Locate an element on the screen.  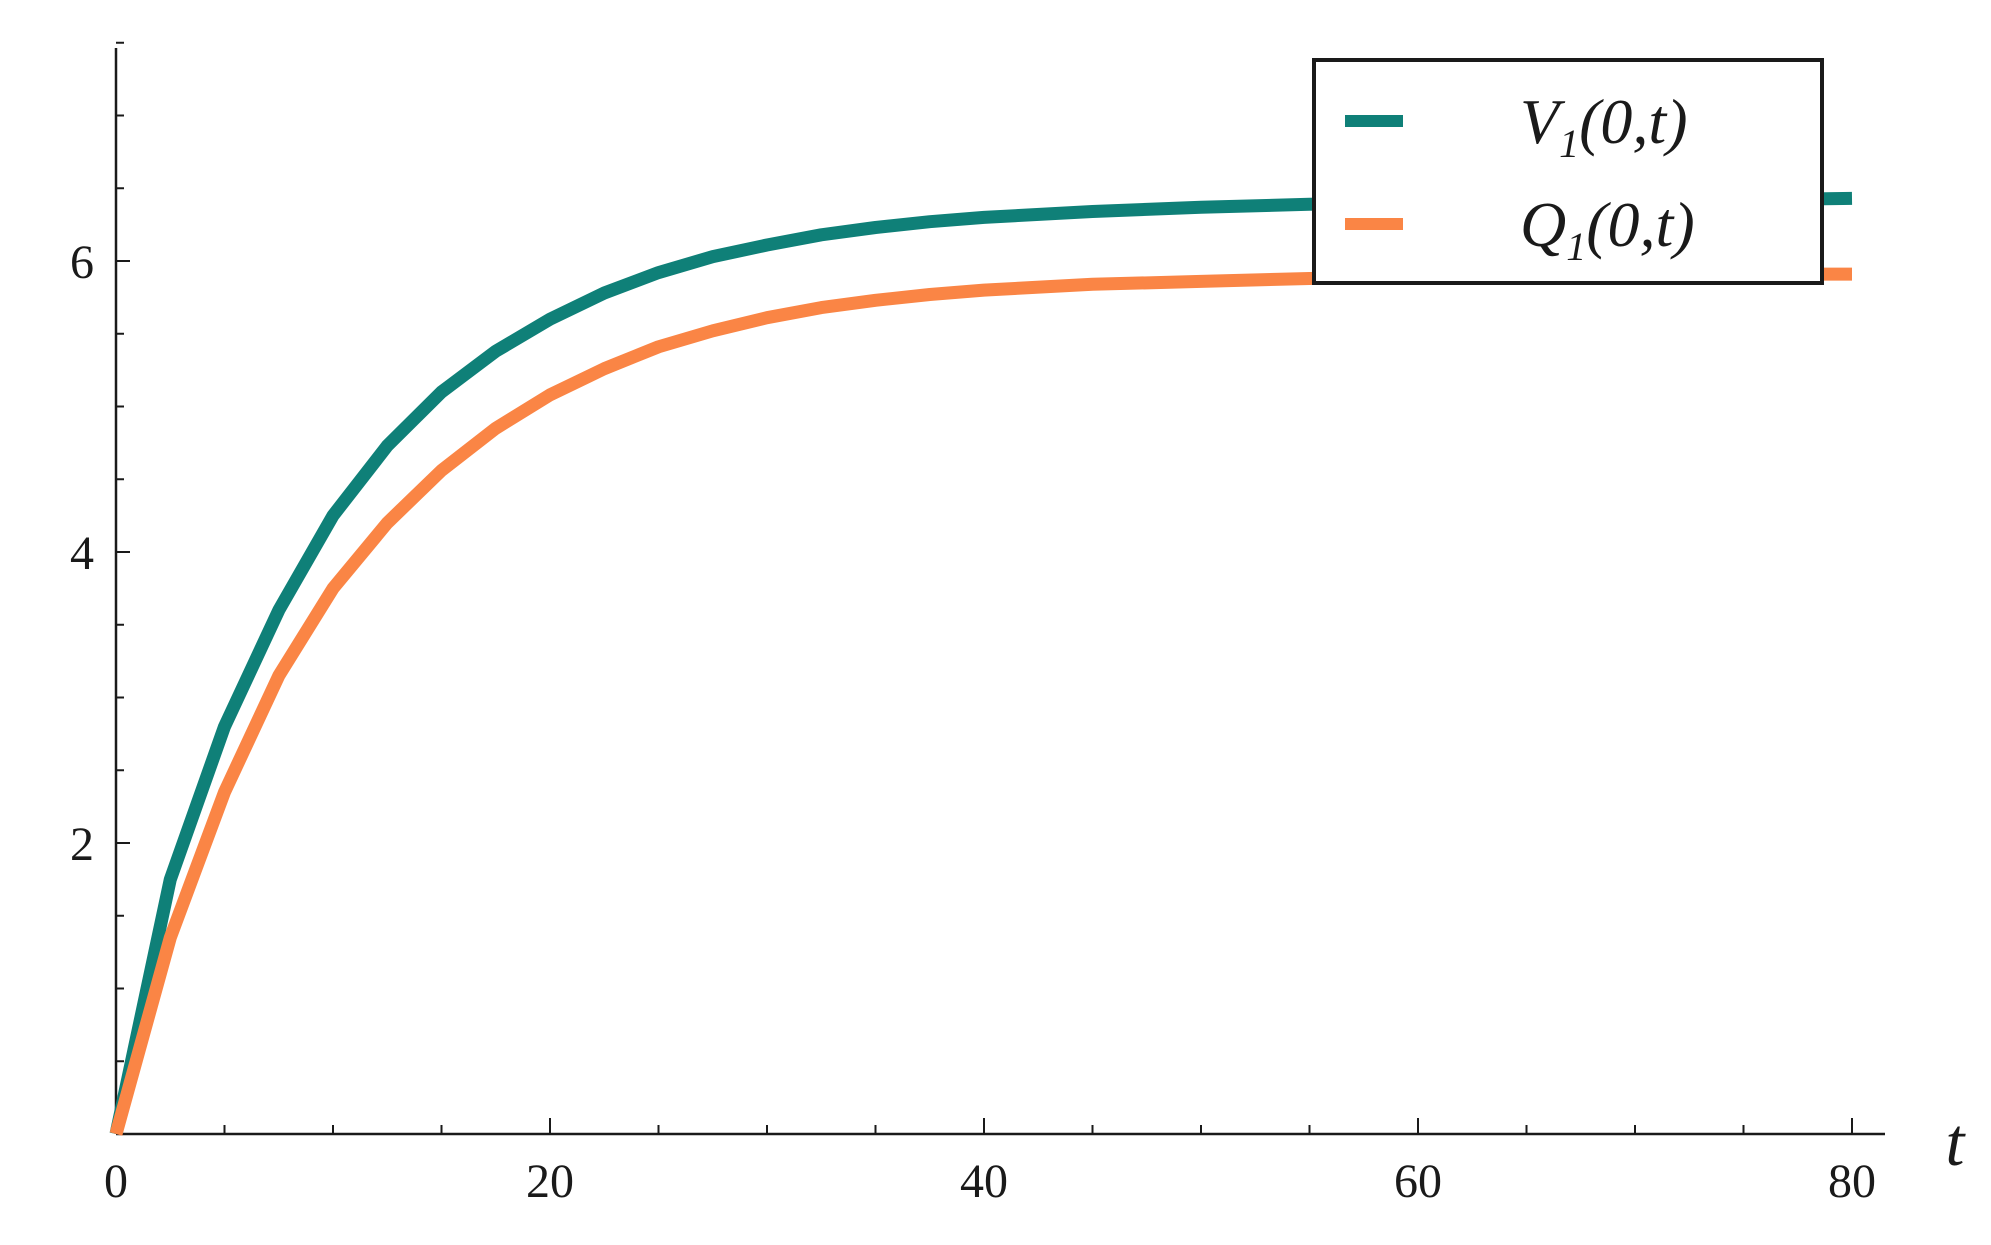
x-axis-label: t is located at coordinates (1956, 1142).